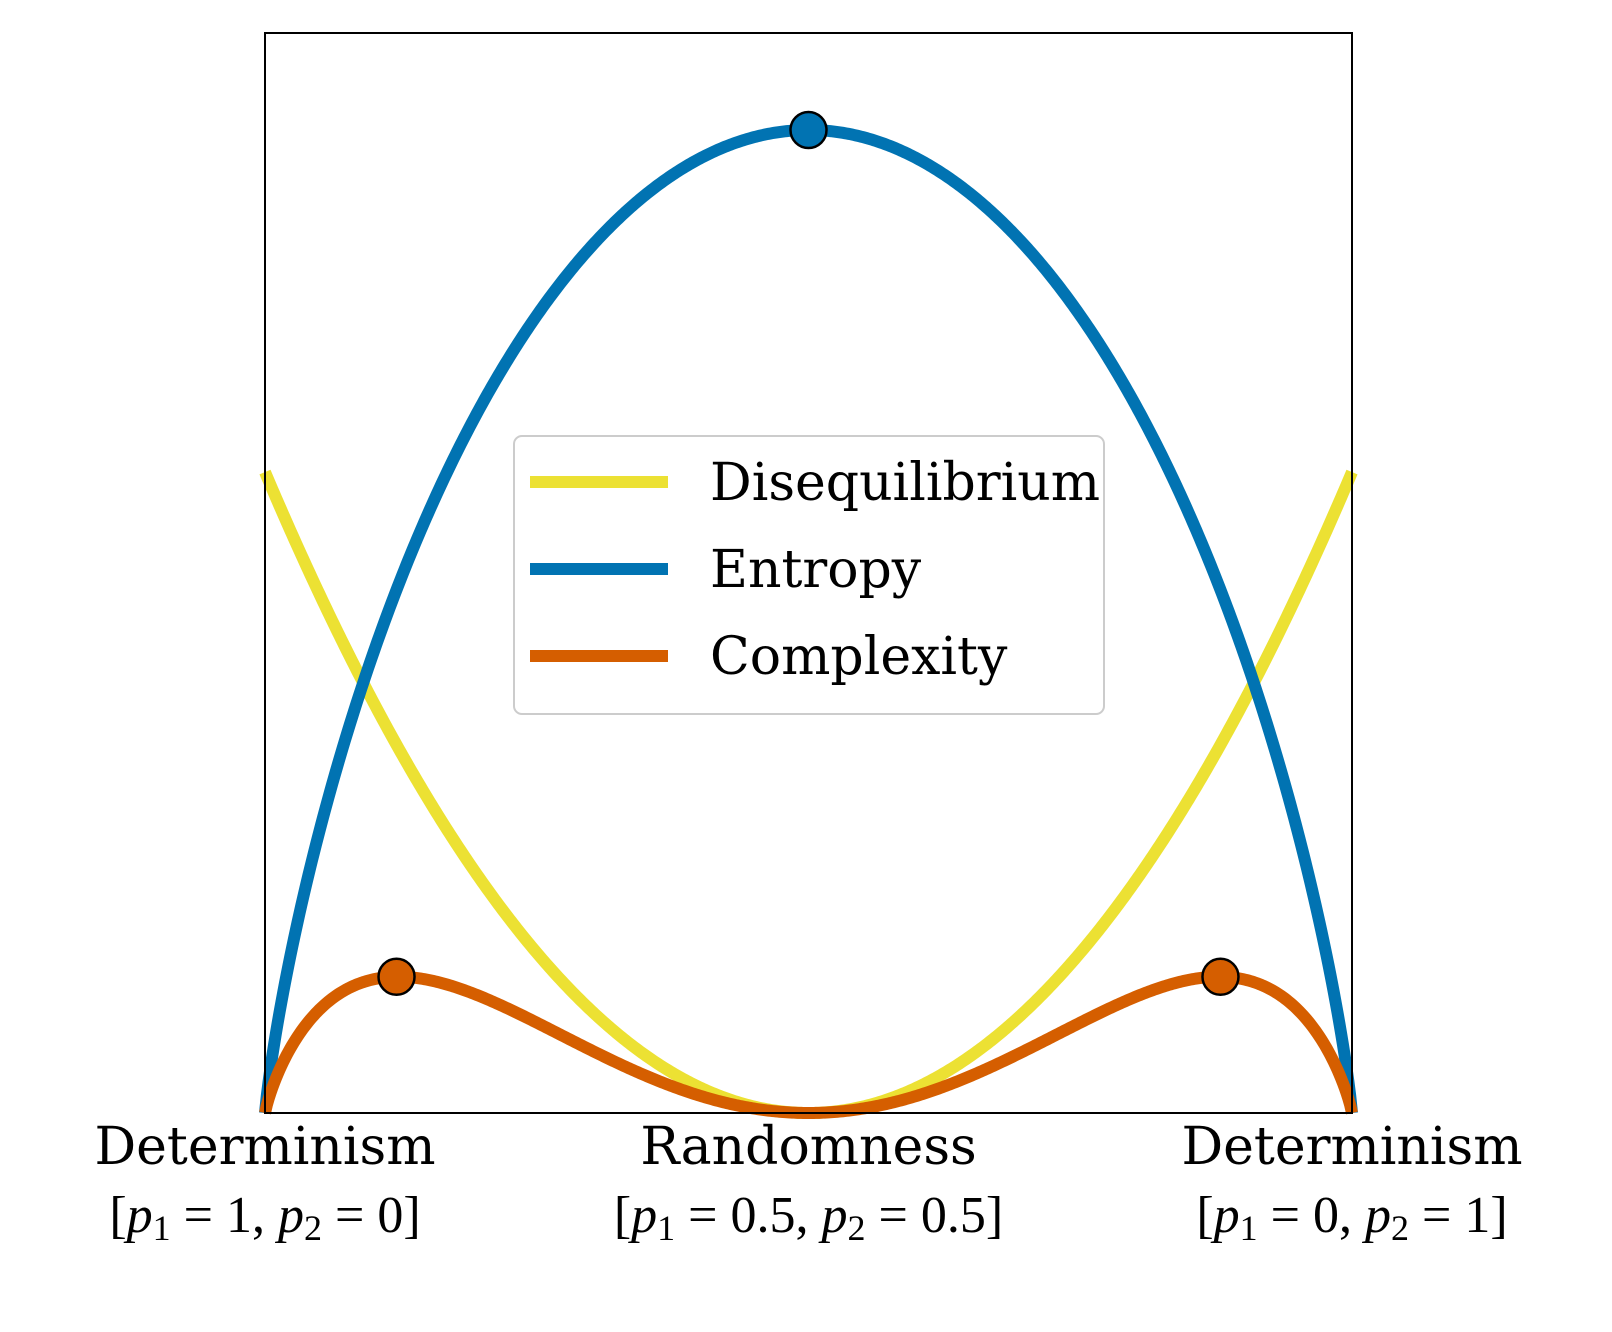 This screenshot has width=1612, height=1332. Describe the element at coordinates (808, 1147) in the screenshot. I see `x-tick-label-1: Randomness` at that location.